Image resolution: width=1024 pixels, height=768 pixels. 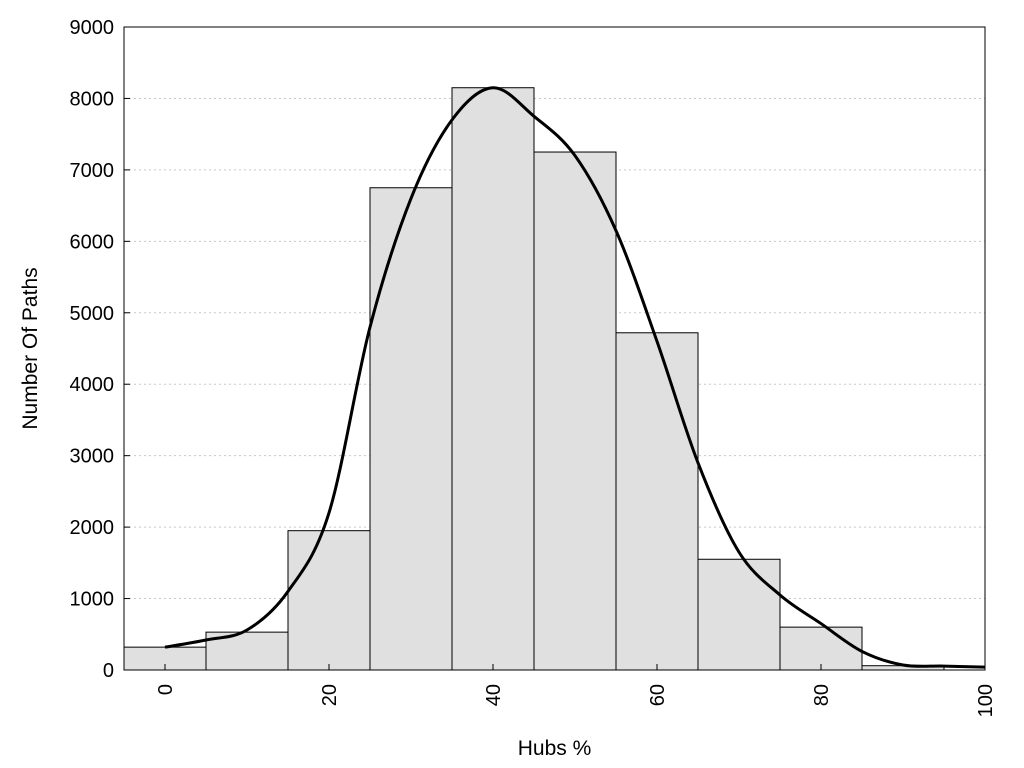 I want to click on y-axis-ticks: 0 1000 2000 3000 4000 5000 6000 7000 8000 9000, so click(x=100, y=349).